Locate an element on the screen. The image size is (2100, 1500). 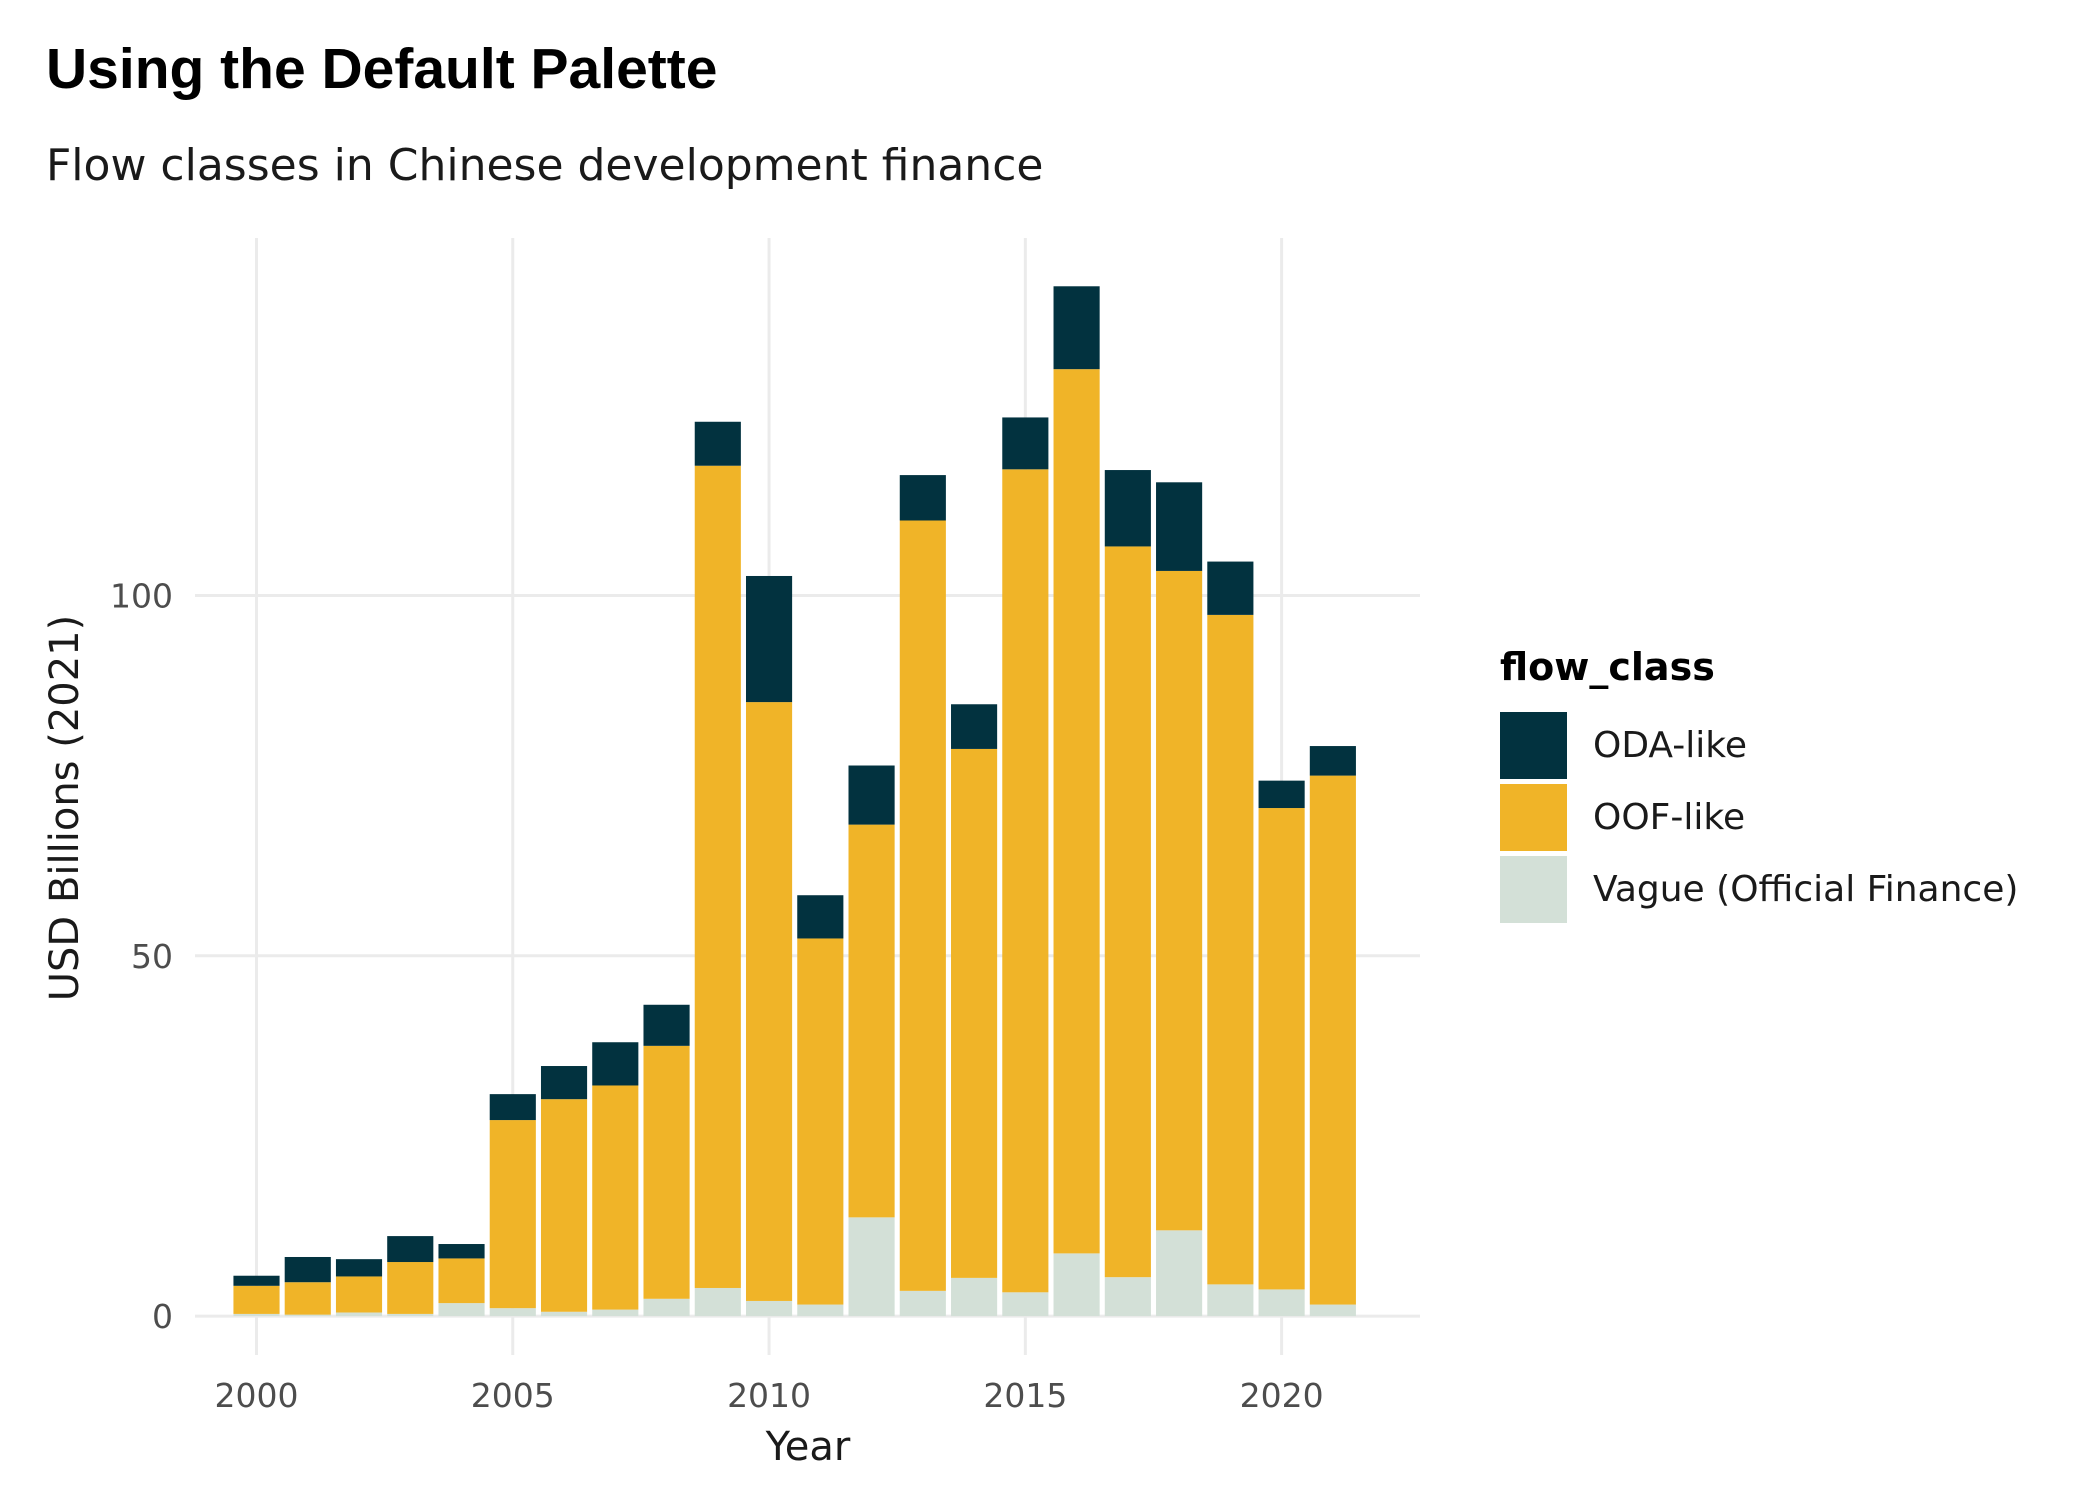
legend-label-oda: ODA-like is located at coordinates (1670, 745).